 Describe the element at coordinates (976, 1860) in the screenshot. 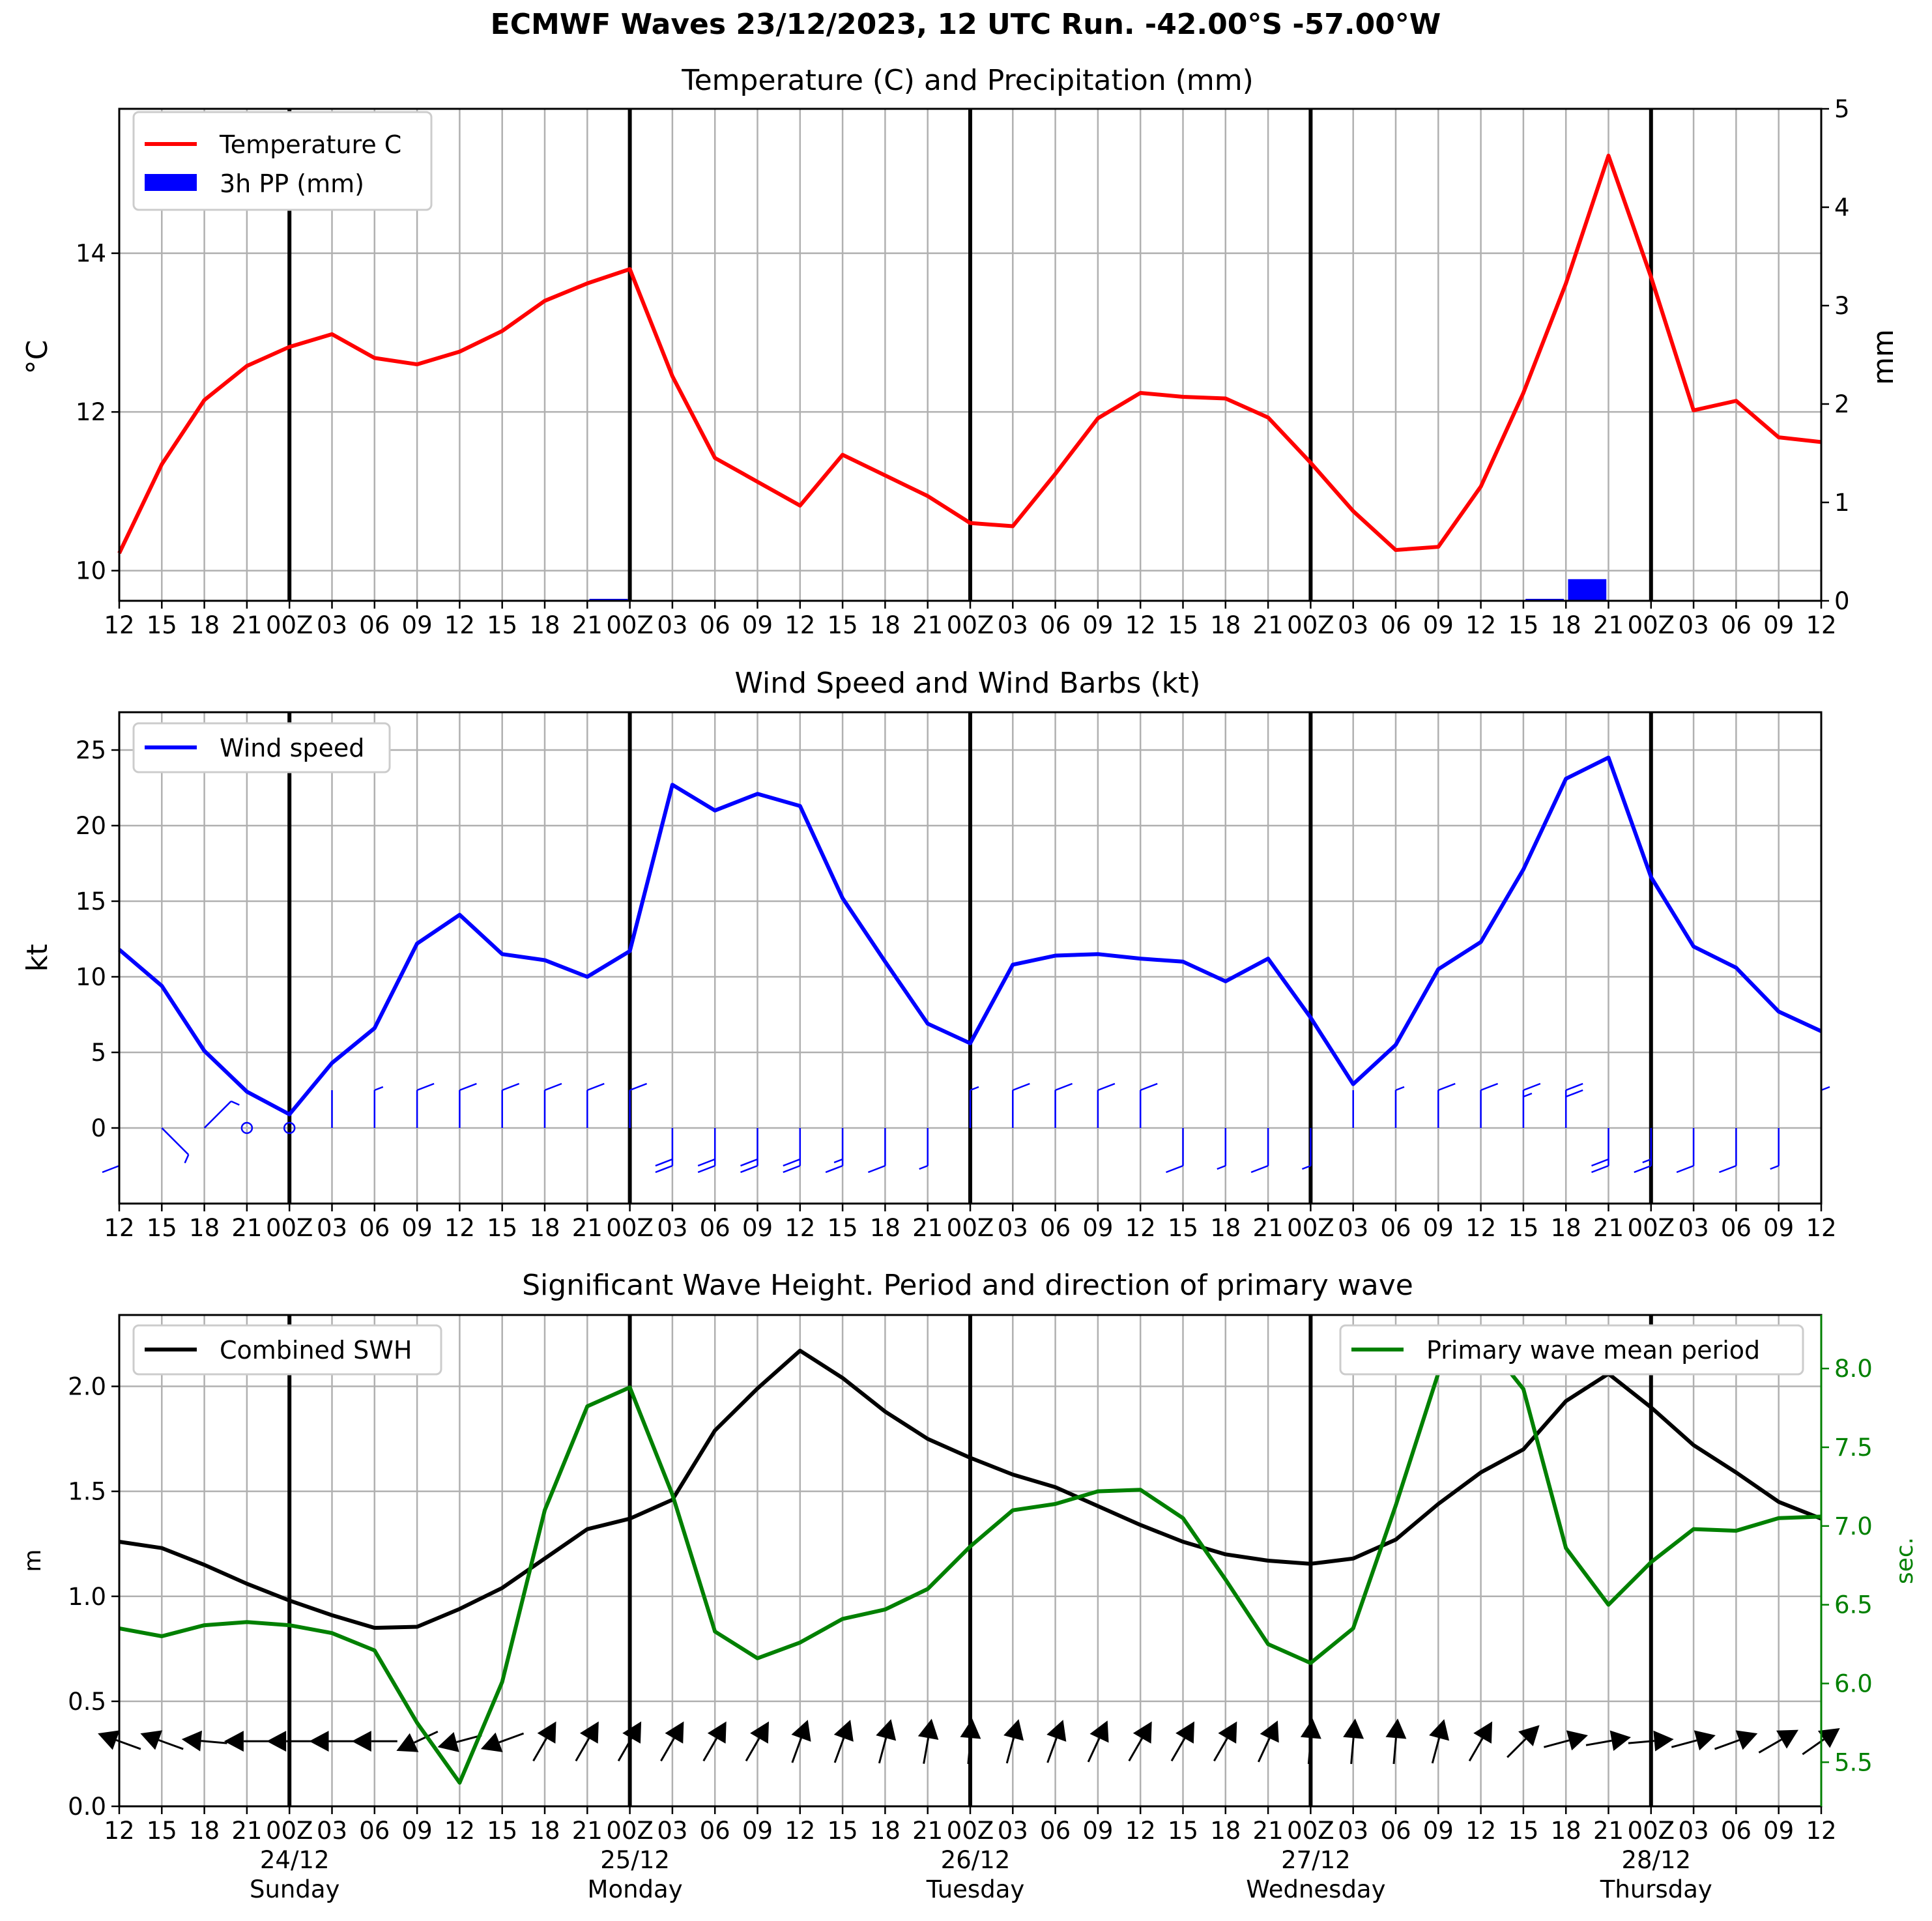

I see `day-date-label: 26/12` at that location.